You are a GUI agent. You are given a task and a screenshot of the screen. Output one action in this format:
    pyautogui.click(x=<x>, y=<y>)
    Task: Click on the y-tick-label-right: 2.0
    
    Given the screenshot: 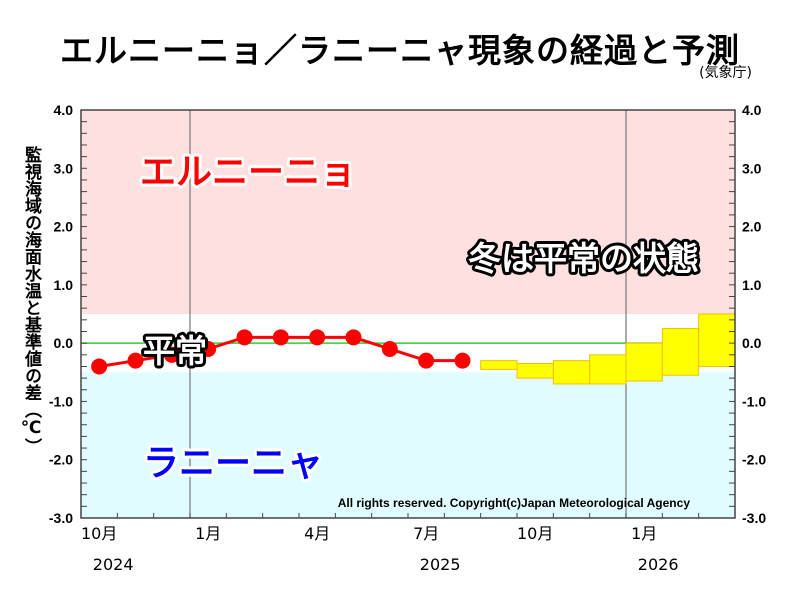 What is the action you would take?
    pyautogui.click(x=752, y=227)
    